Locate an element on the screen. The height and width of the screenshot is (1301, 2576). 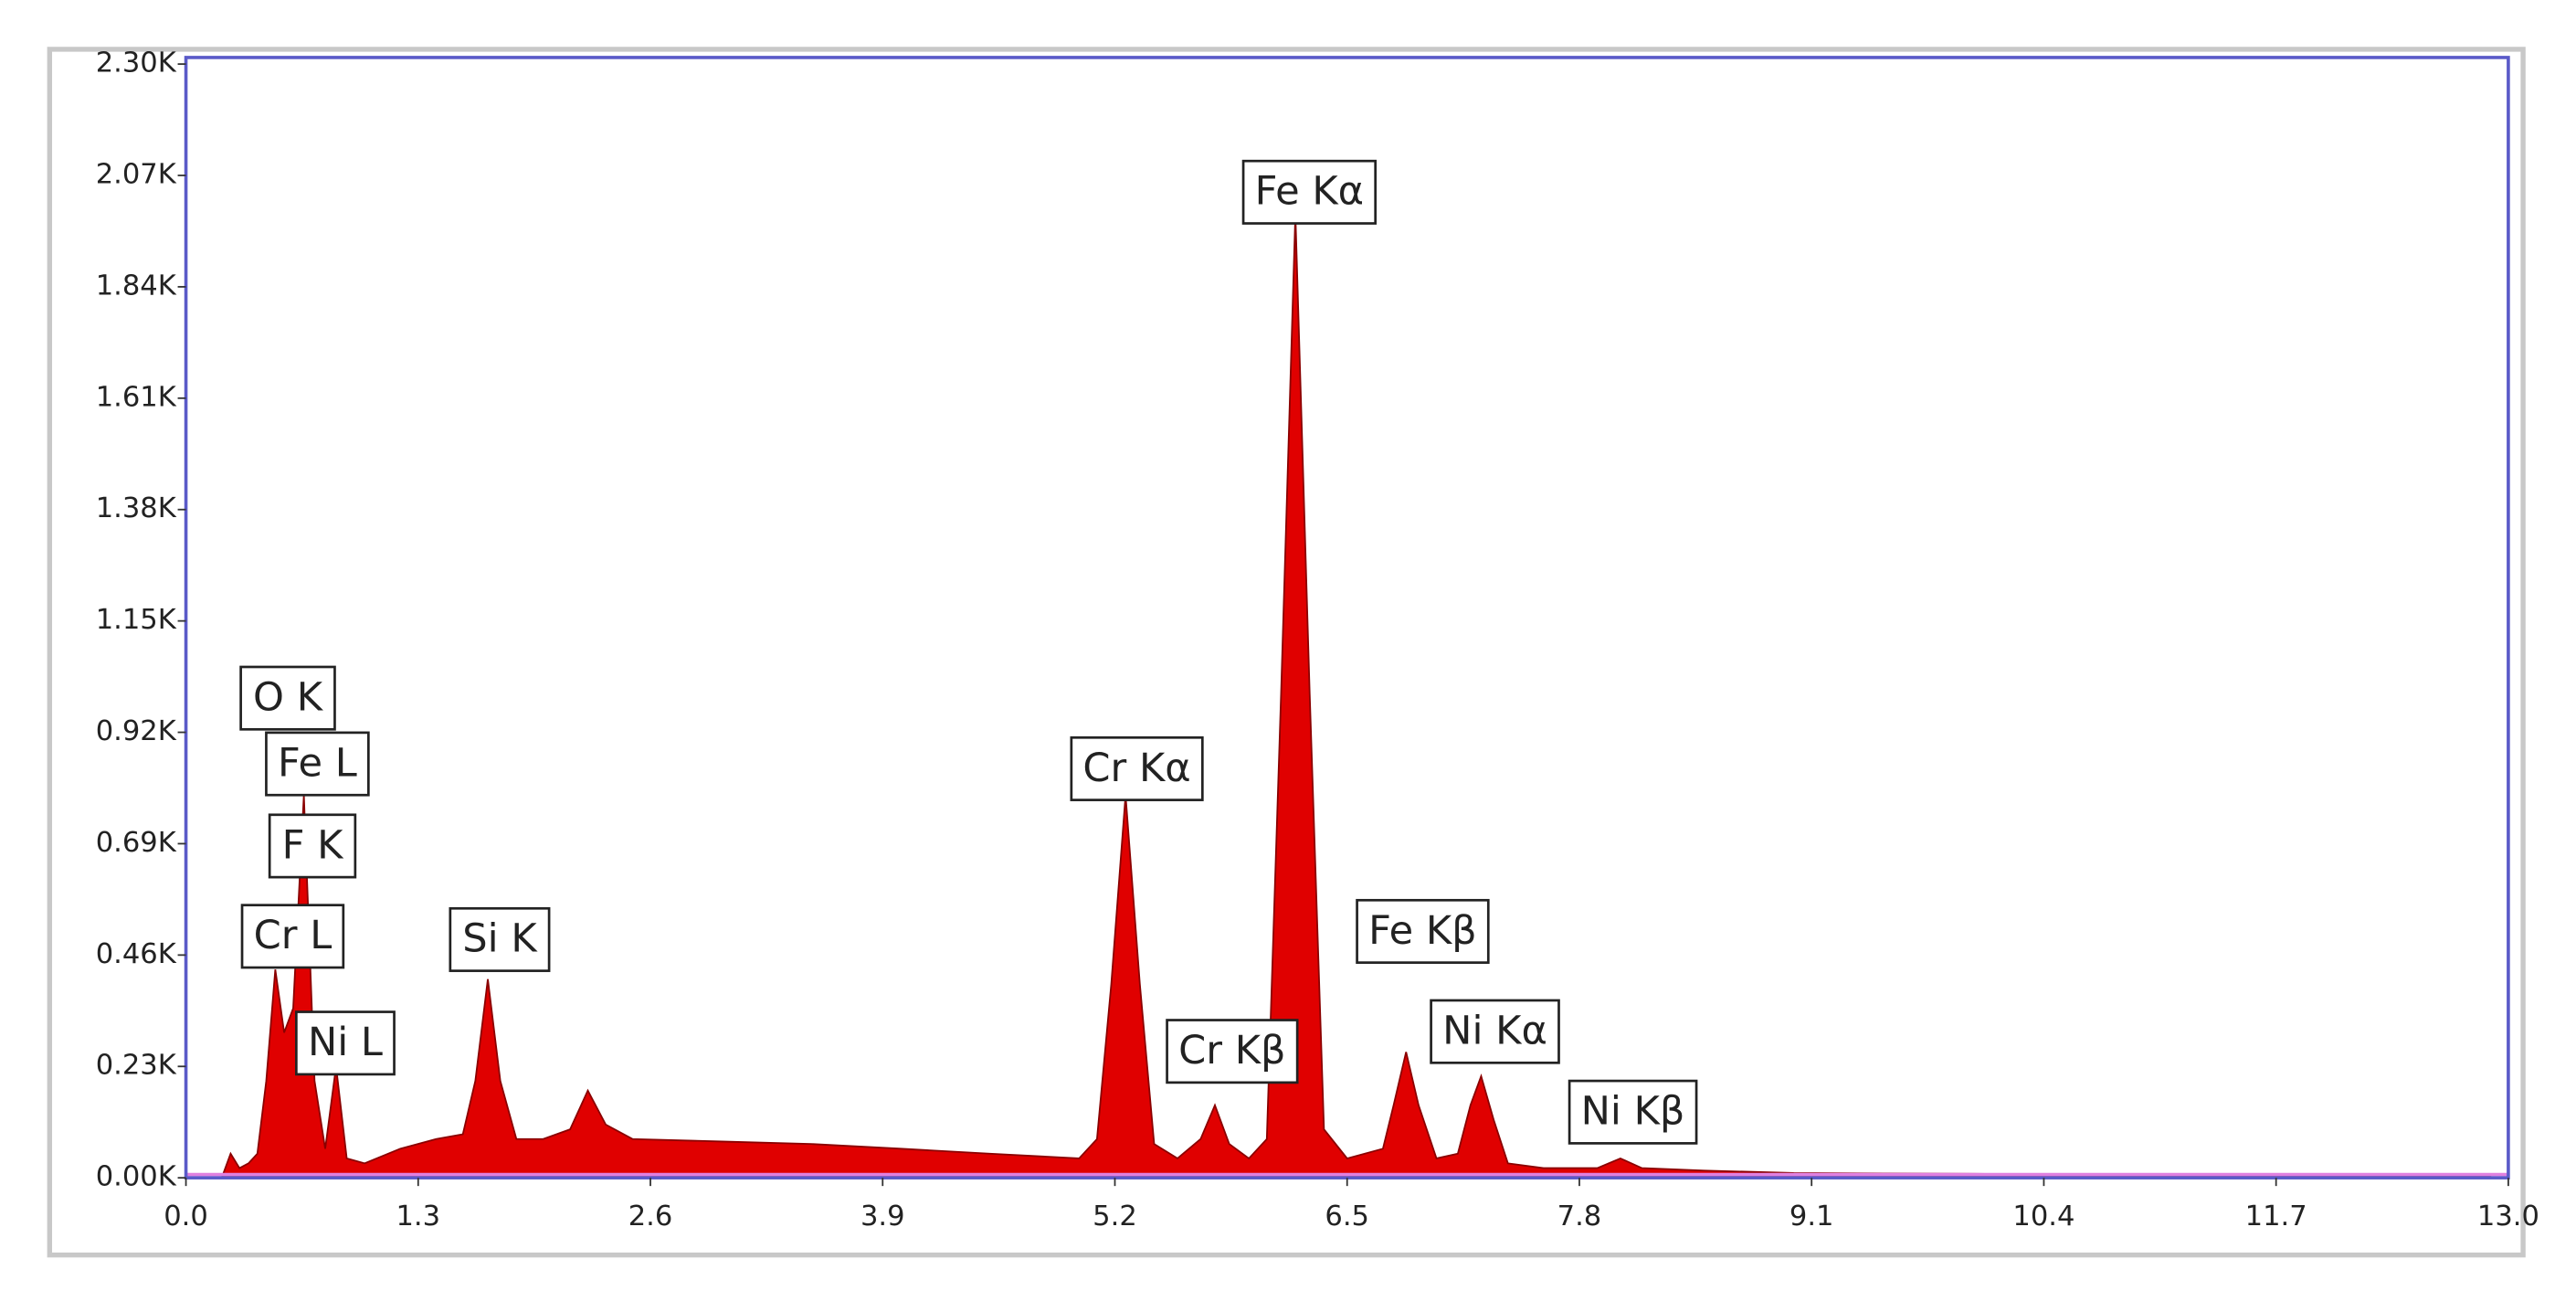
x-tick-label: 1.3 is located at coordinates (418, 1216).